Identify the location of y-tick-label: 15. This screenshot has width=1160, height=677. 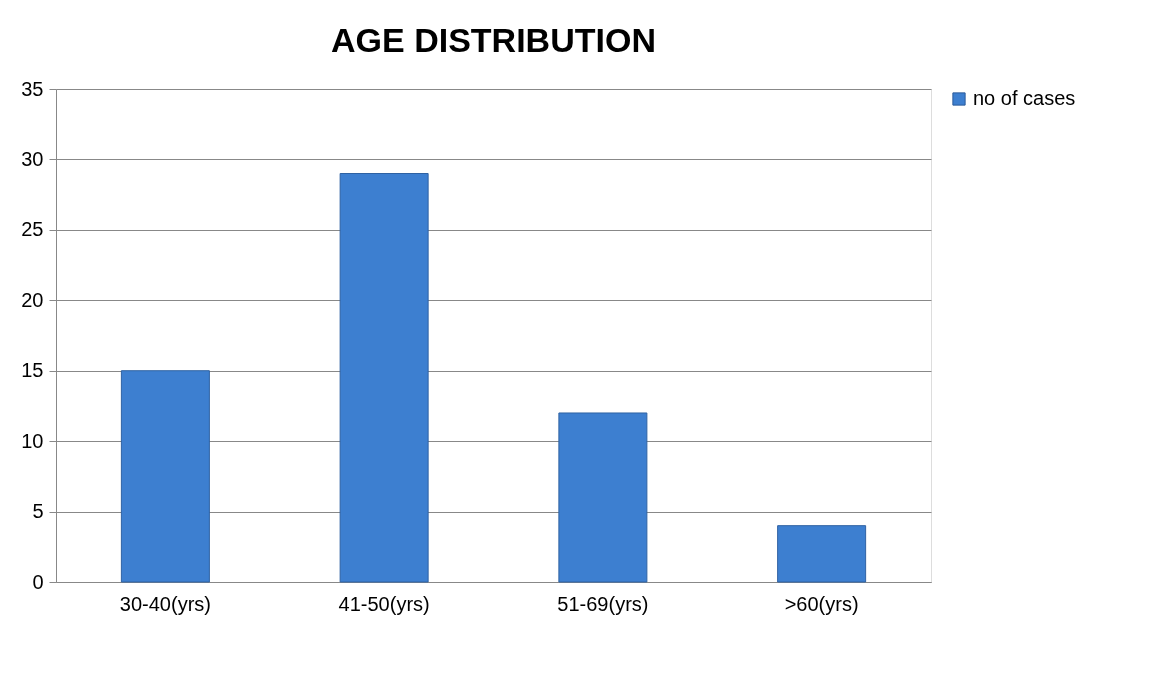
(32, 370).